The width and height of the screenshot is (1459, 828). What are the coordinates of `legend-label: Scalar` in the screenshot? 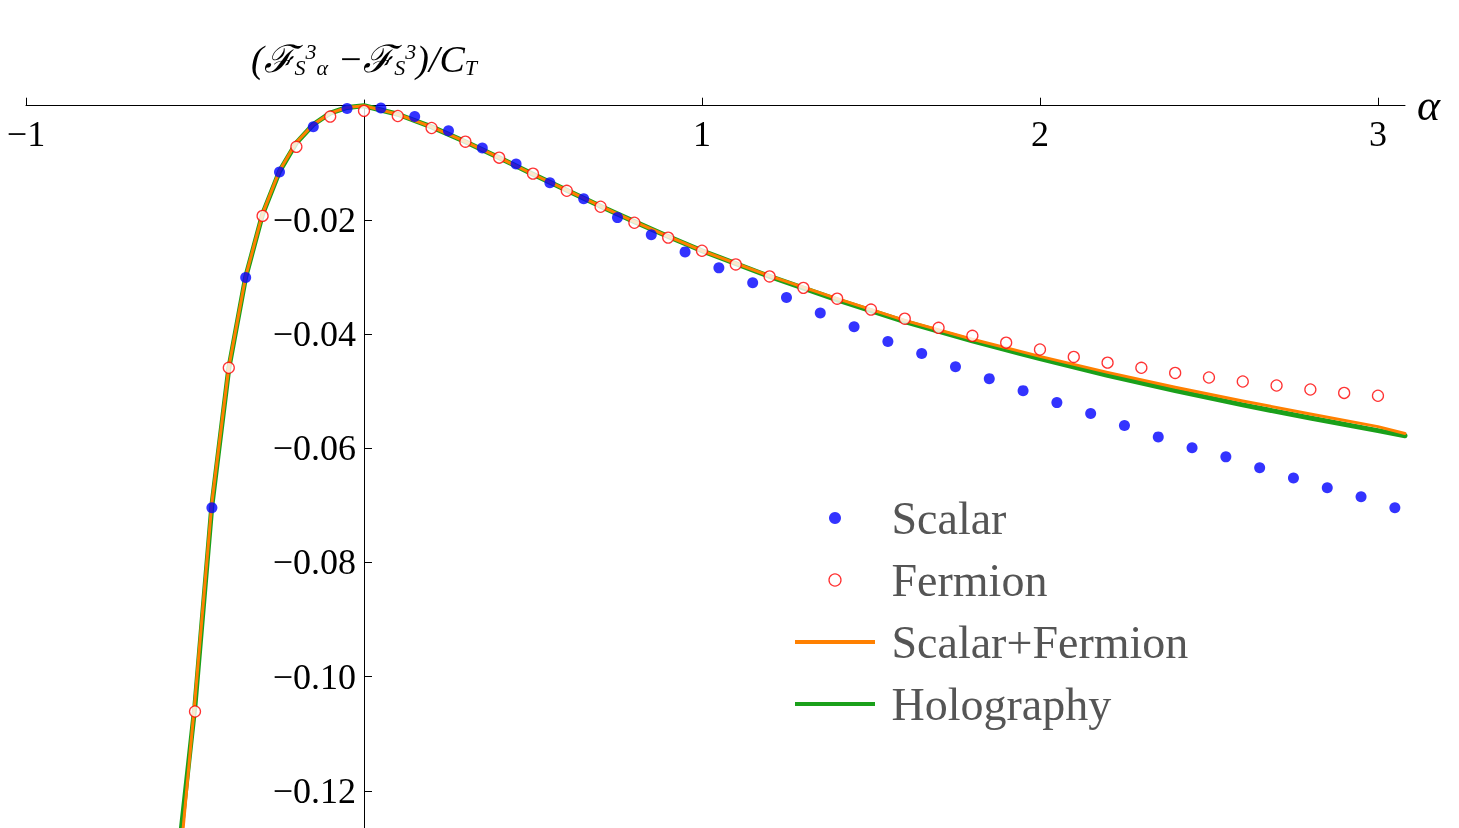 It's located at (943, 518).